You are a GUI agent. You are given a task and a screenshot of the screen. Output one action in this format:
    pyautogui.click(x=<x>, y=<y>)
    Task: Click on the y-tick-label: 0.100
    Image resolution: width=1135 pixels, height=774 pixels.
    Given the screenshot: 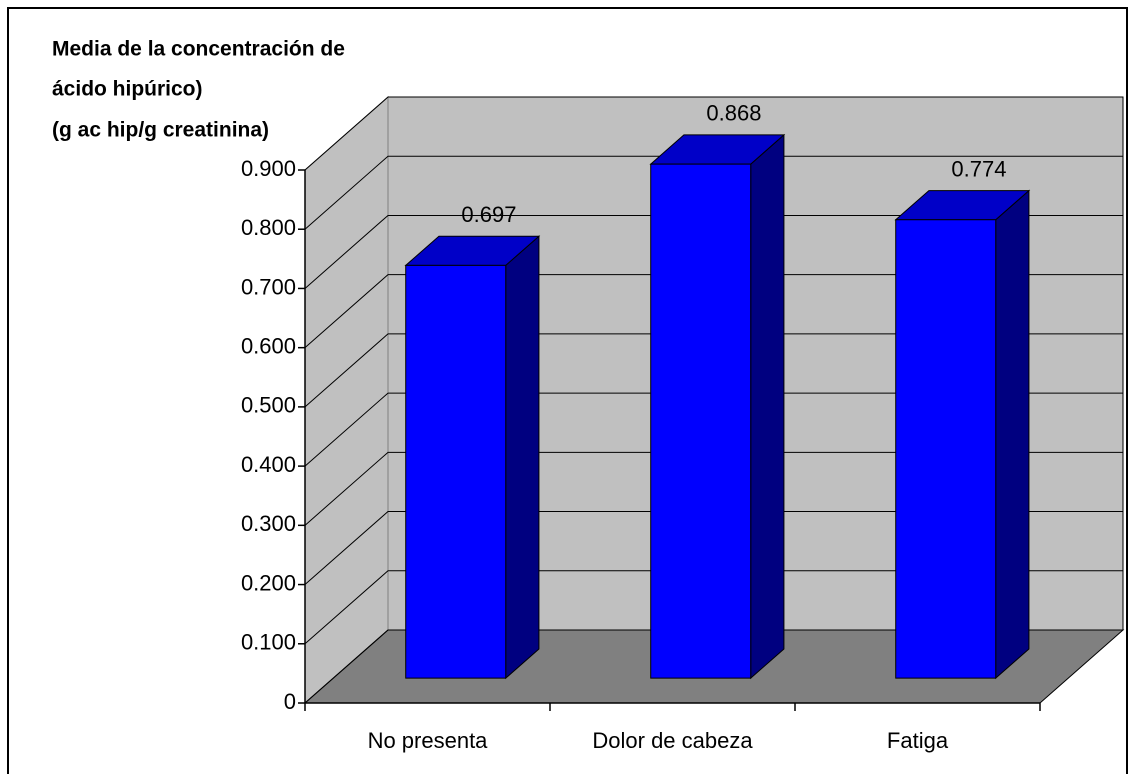 What is the action you would take?
    pyautogui.click(x=268, y=642)
    